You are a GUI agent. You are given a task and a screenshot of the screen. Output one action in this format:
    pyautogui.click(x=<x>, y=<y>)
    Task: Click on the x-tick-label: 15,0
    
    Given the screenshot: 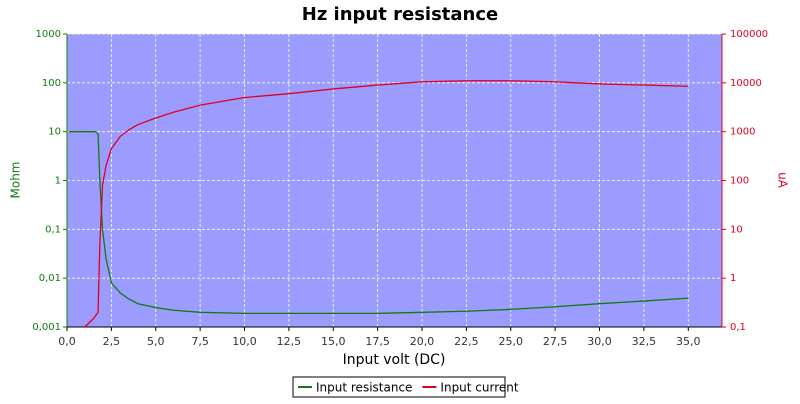 What is the action you would take?
    pyautogui.click(x=333, y=341)
    